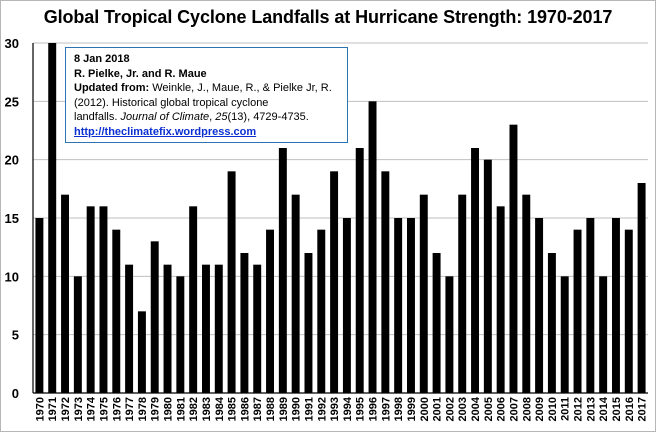 Image resolution: width=656 pixels, height=432 pixels. Describe the element at coordinates (553, 409) in the screenshot. I see `x-tick-label: 2010` at that location.